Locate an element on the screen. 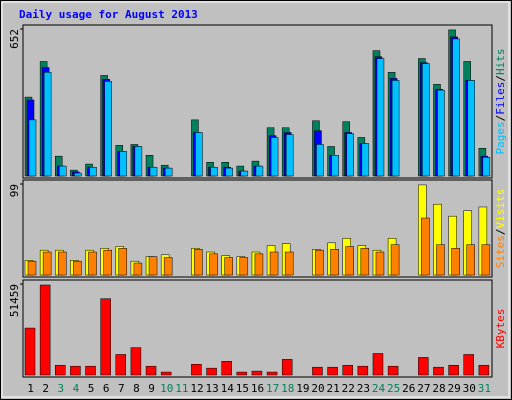 The image size is (512, 400). x-tick-label: 24 is located at coordinates (379, 388).